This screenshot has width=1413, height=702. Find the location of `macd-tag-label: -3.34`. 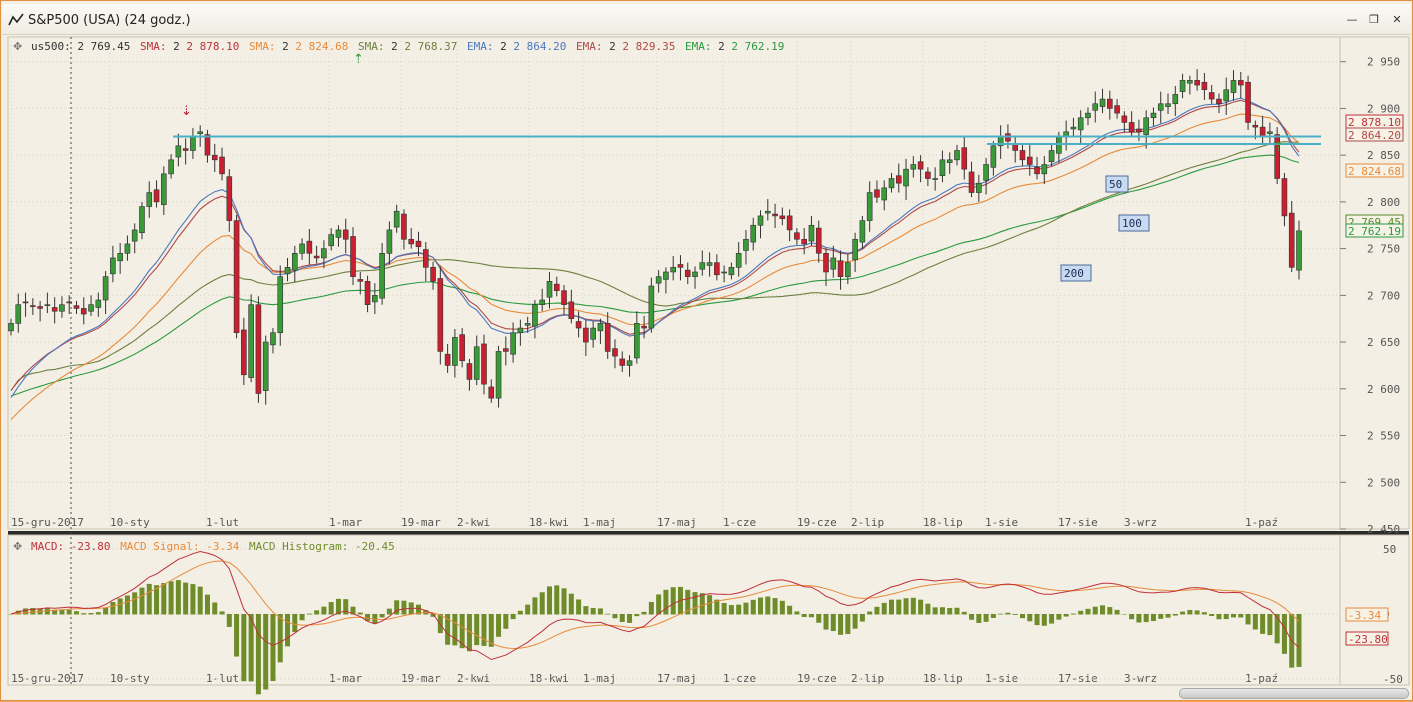

macd-tag-label: -3.34 is located at coordinates (1364, 615).